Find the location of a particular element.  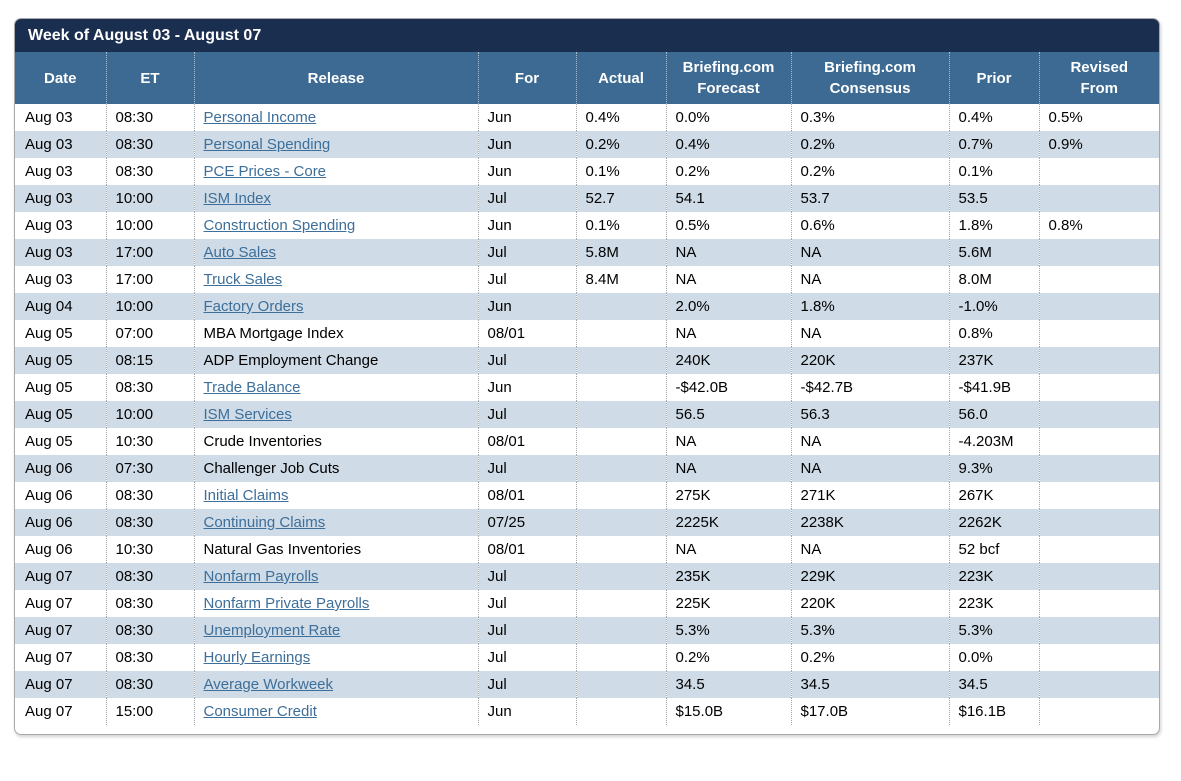

release-link: Hourly Earnings is located at coordinates (257, 657).